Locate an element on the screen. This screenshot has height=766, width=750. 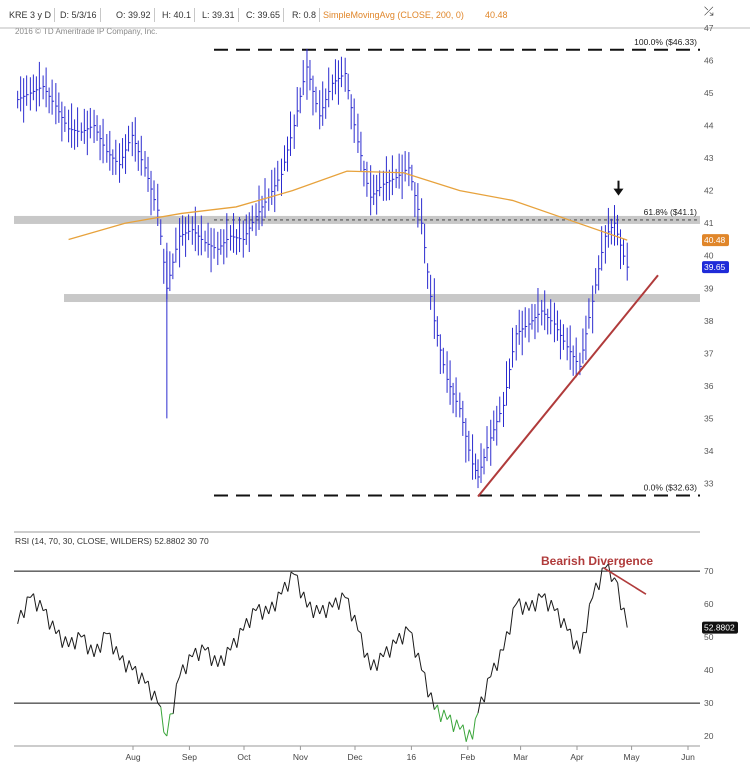
price-axis-tick: 33 is located at coordinates (709, 483).